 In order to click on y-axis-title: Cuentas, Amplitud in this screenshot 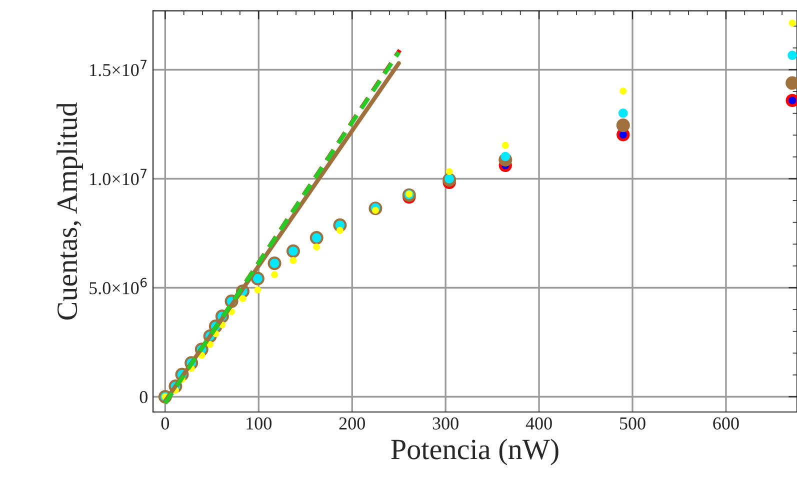, I will do `click(70, 211)`.